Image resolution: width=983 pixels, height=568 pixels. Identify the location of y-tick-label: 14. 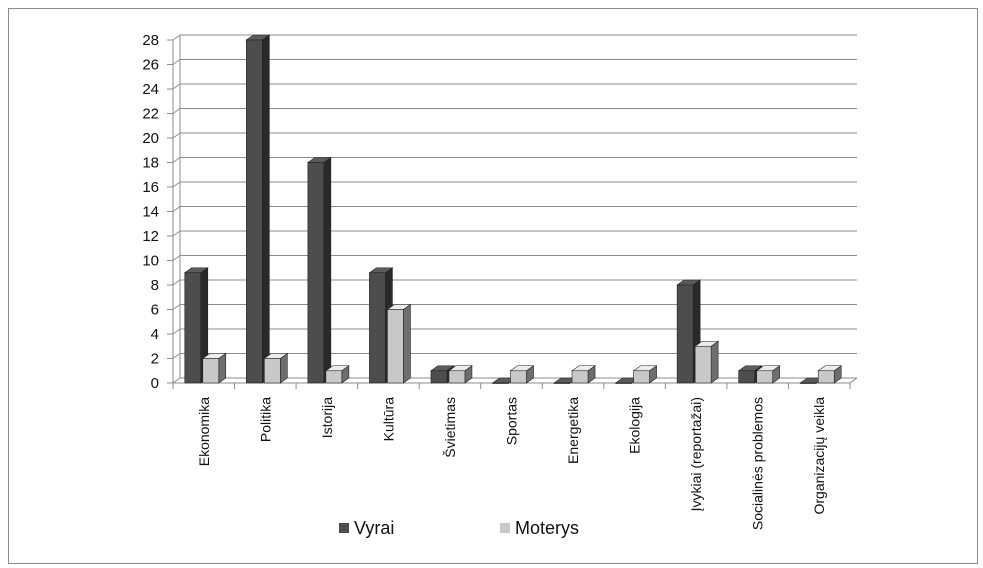
(150, 212).